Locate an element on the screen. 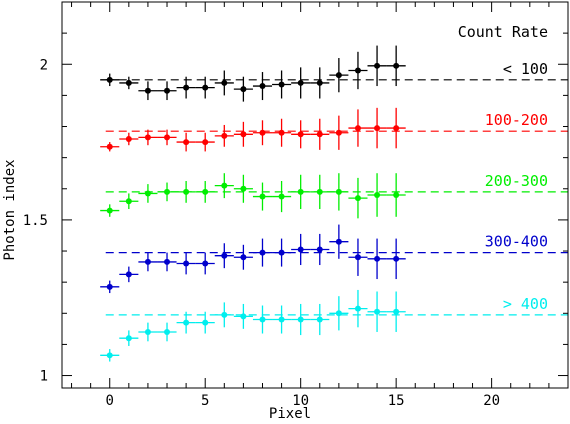  x-tick-label: 20 is located at coordinates (491, 401).